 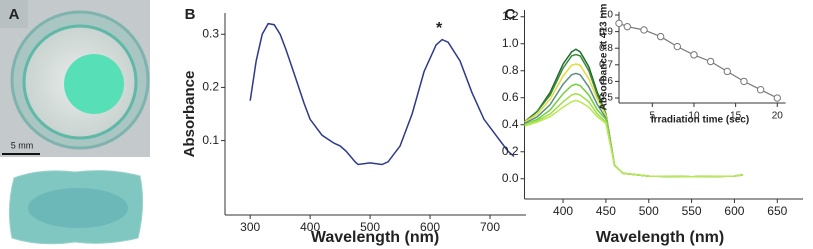 I want to click on scale-bar-label: 5 mm, so click(x=22, y=145).